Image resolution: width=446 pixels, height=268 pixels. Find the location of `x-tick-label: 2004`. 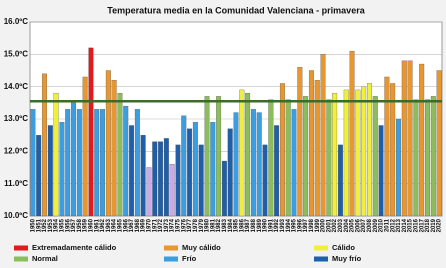

x-tick-label: 2004 is located at coordinates (347, 225).